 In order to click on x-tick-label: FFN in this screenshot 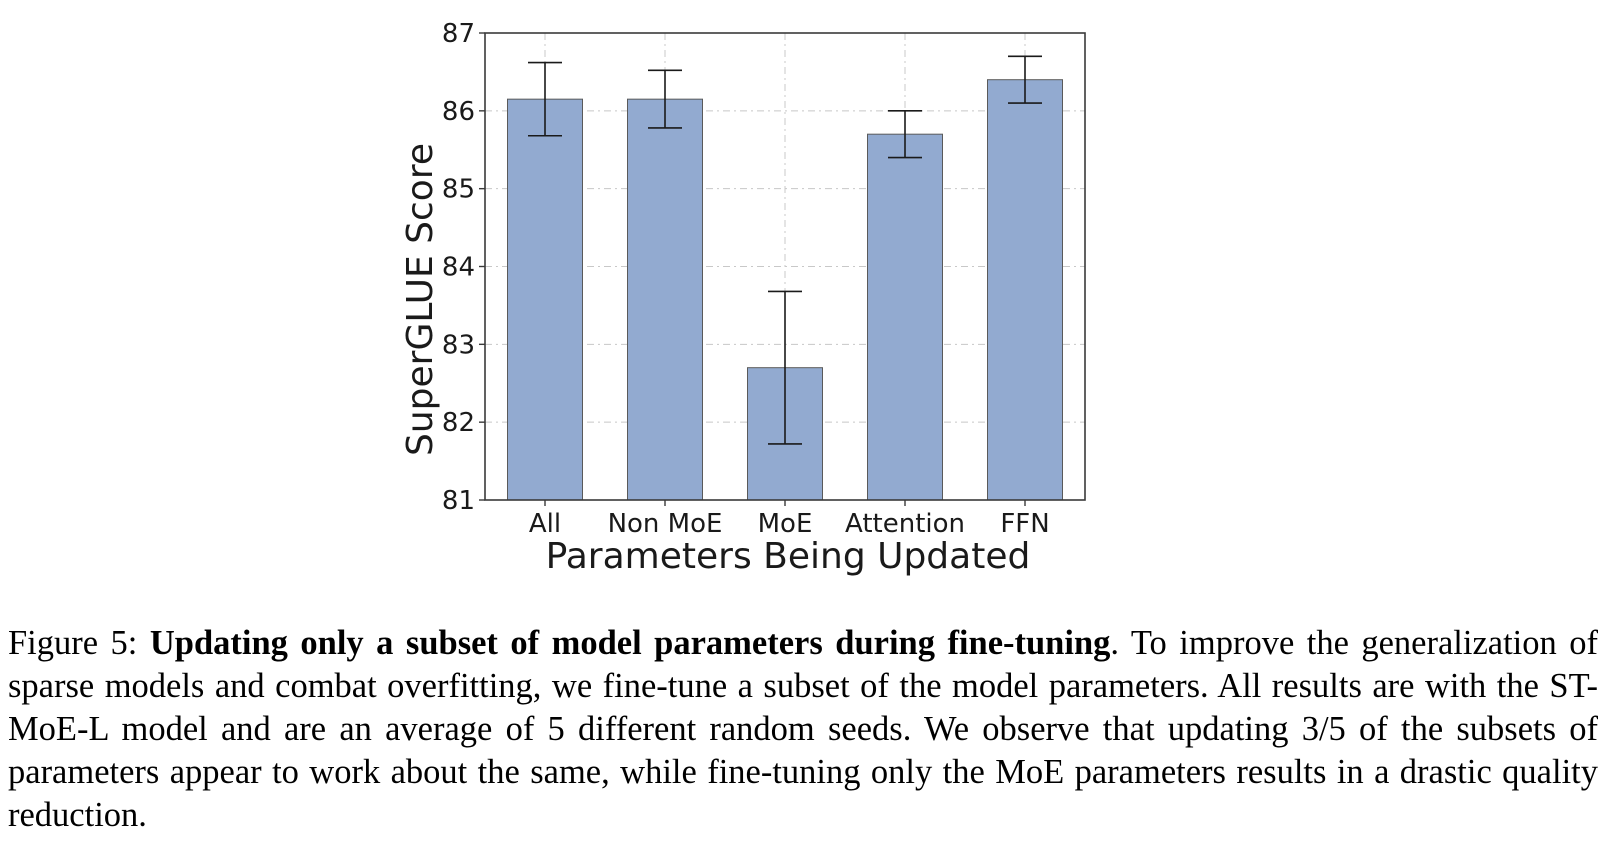, I will do `click(1024, 524)`.